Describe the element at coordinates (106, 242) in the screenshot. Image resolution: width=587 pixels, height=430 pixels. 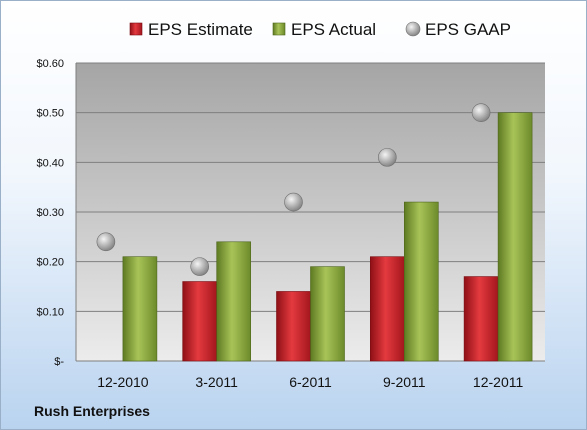
I see `gaap-marker-12-2010` at that location.